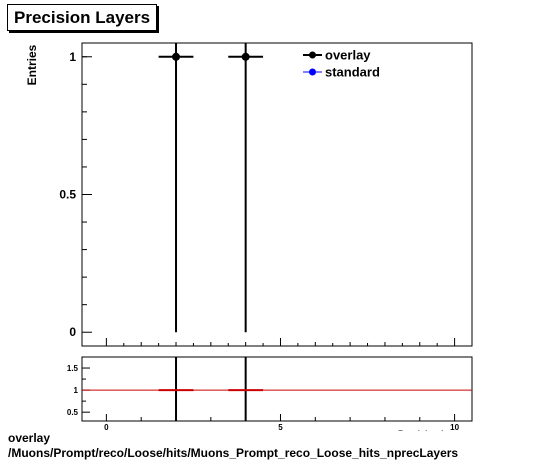  Describe the element at coordinates (341, 64) in the screenshot. I see `legend: overlay standard` at that location.